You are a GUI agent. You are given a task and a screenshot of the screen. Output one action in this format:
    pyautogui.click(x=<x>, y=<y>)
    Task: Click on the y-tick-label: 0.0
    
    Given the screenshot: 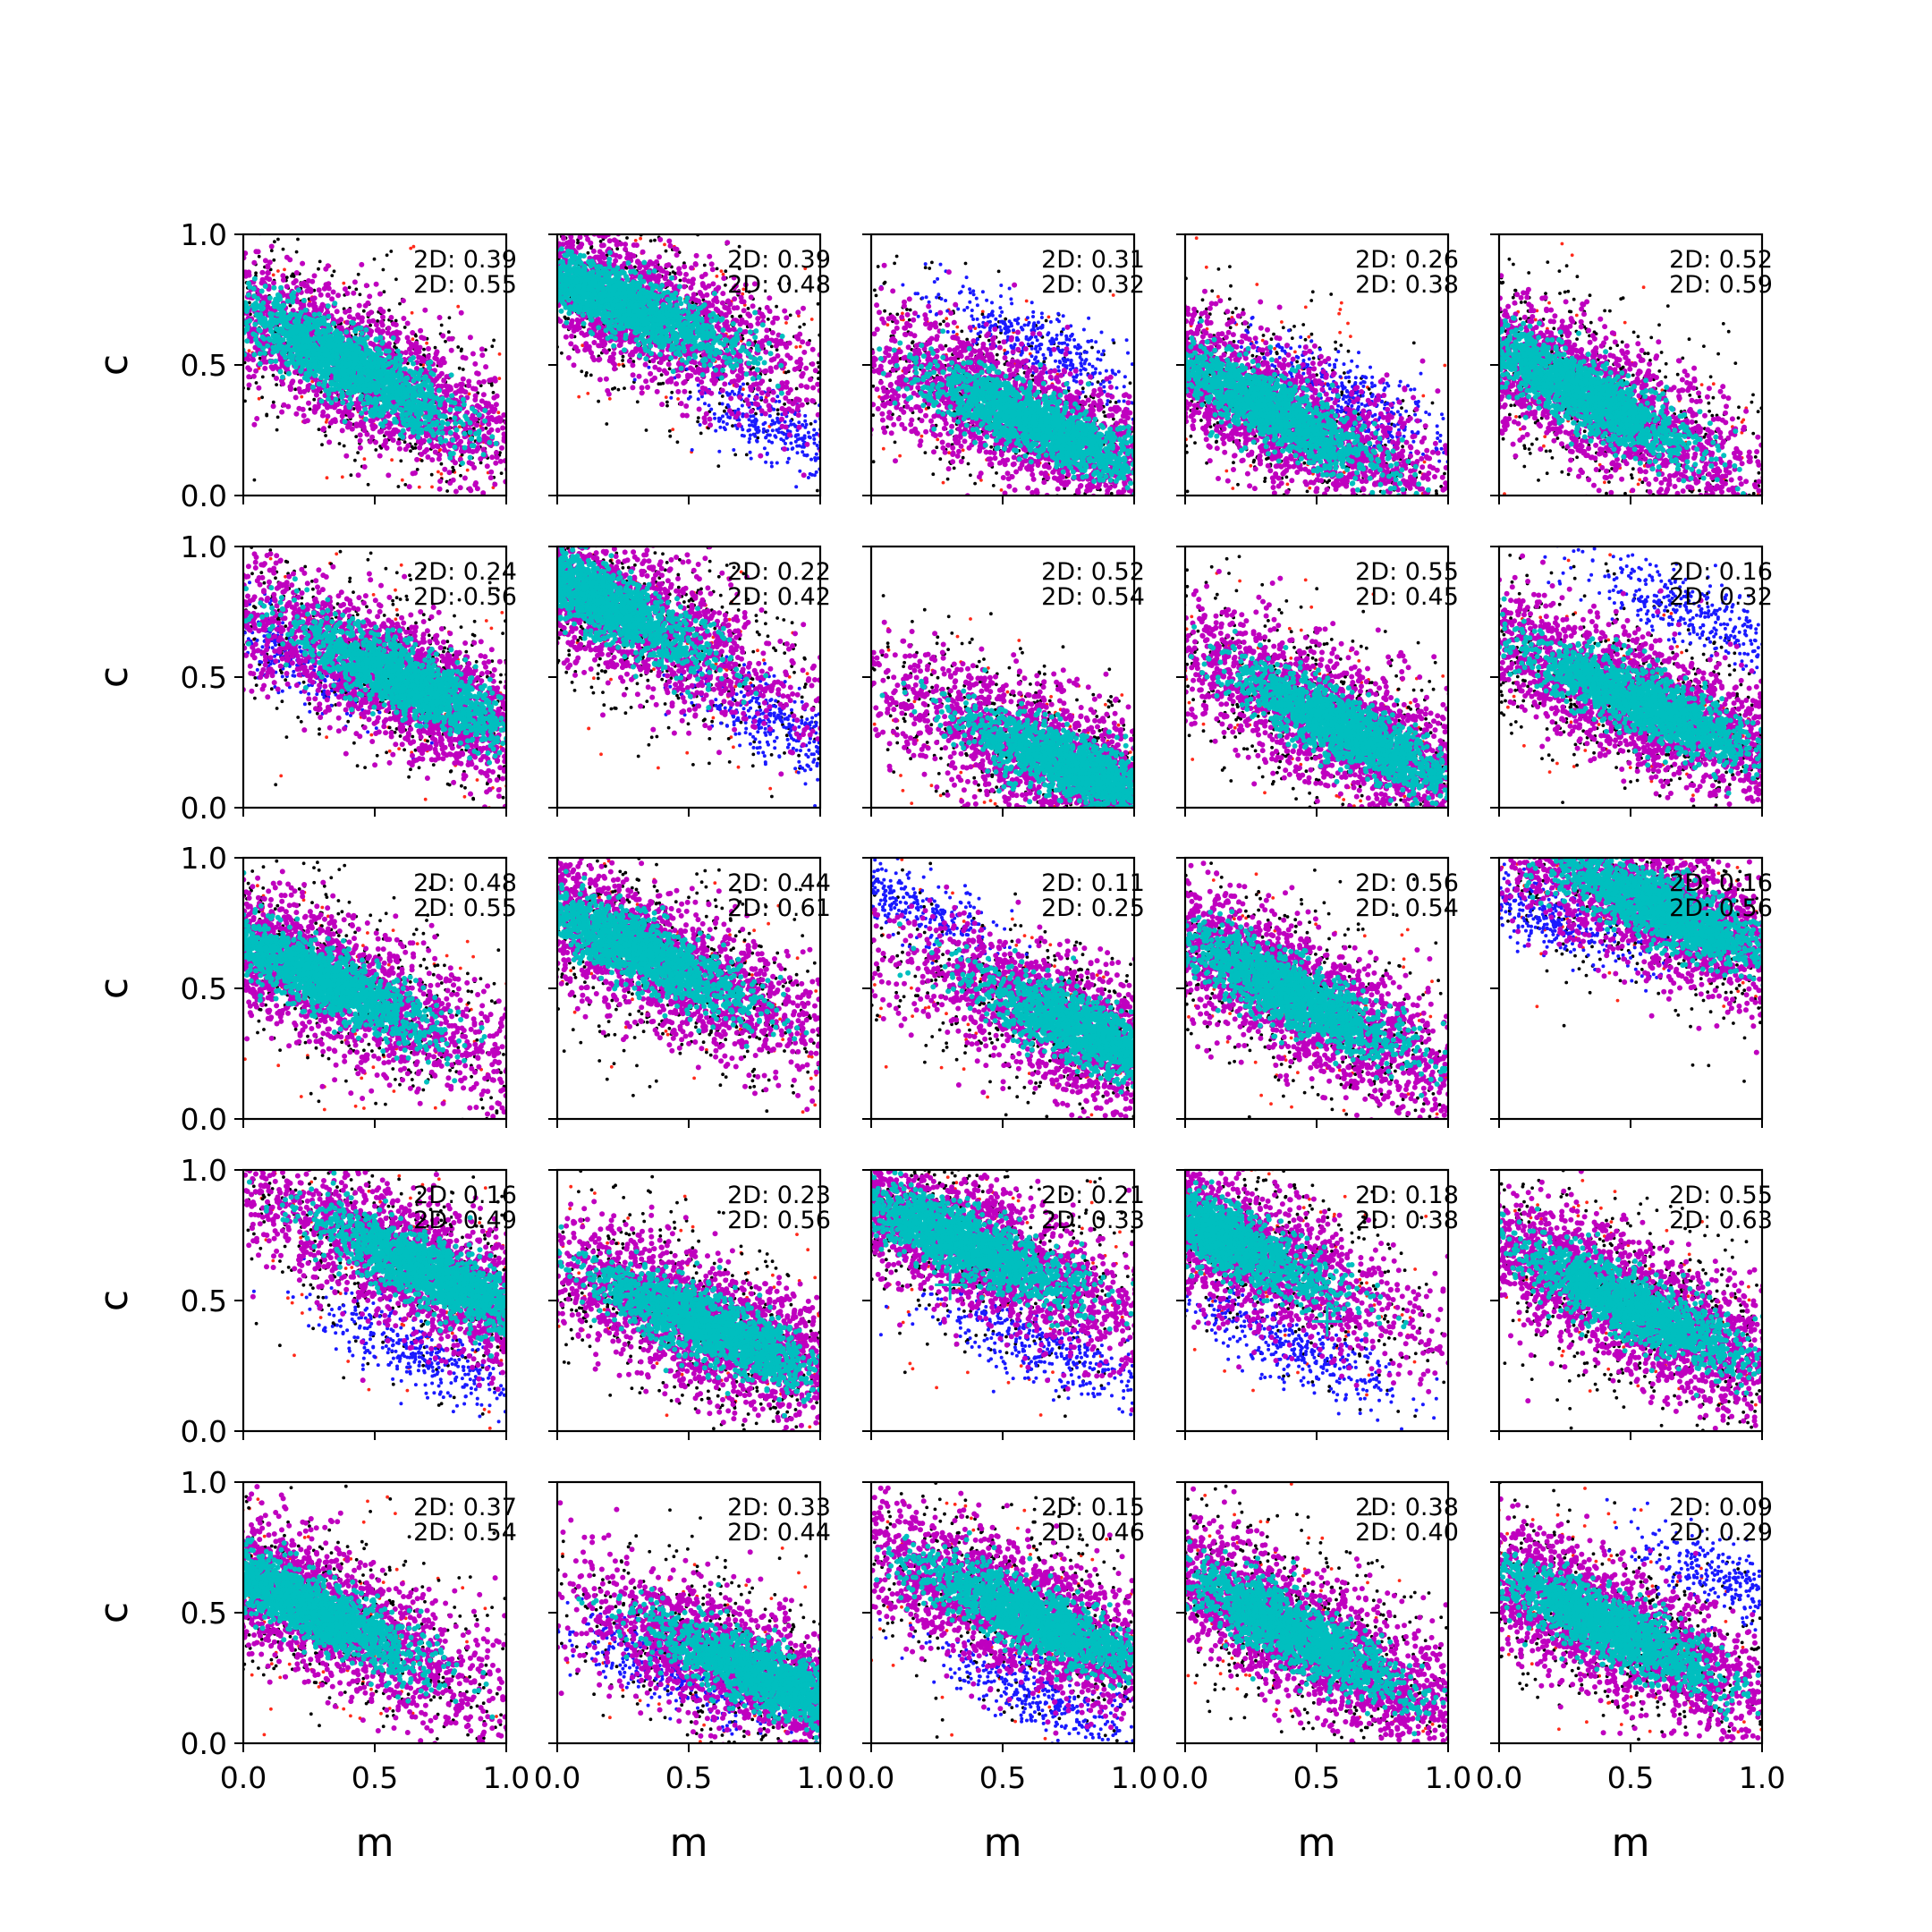 What is the action you would take?
    pyautogui.click(x=204, y=496)
    